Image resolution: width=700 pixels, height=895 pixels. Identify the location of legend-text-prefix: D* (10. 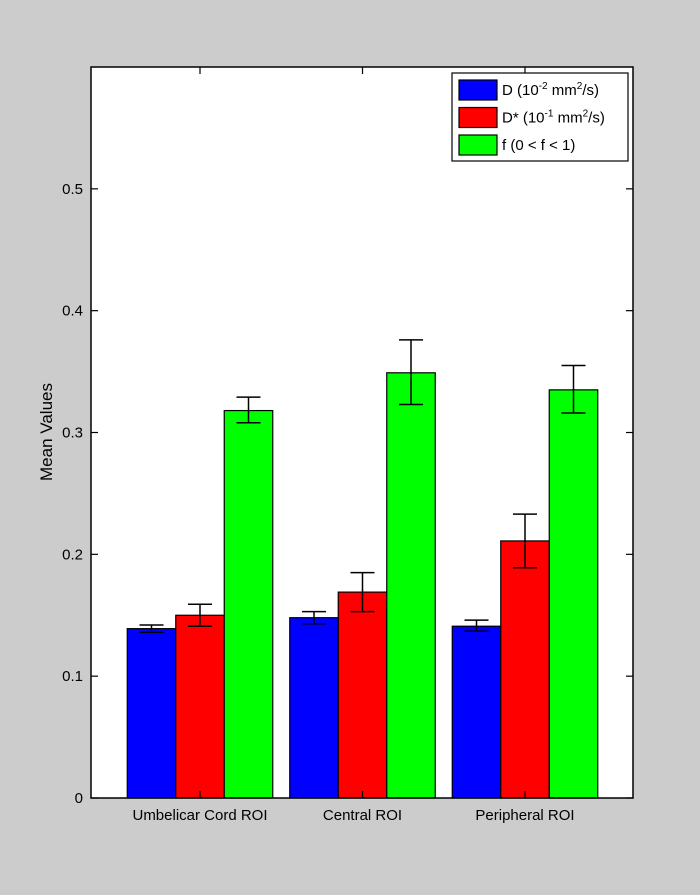
(523, 118).